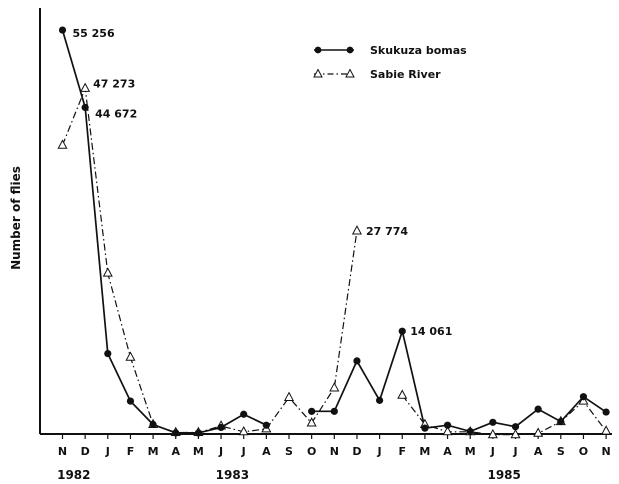 The image size is (619, 484). Describe the element at coordinates (116, 113) in the screenshot. I see `data-label: 44 672` at that location.